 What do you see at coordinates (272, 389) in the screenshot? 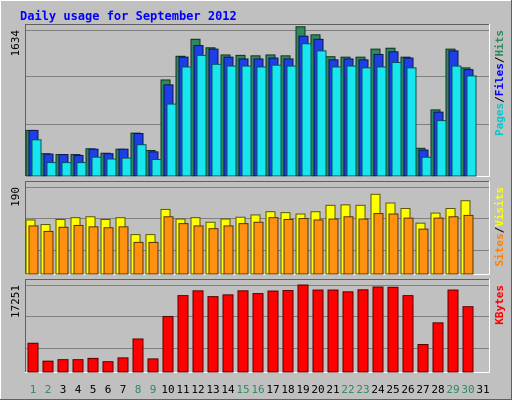
I see `x-tick-label-17: 17` at bounding box center [272, 389].